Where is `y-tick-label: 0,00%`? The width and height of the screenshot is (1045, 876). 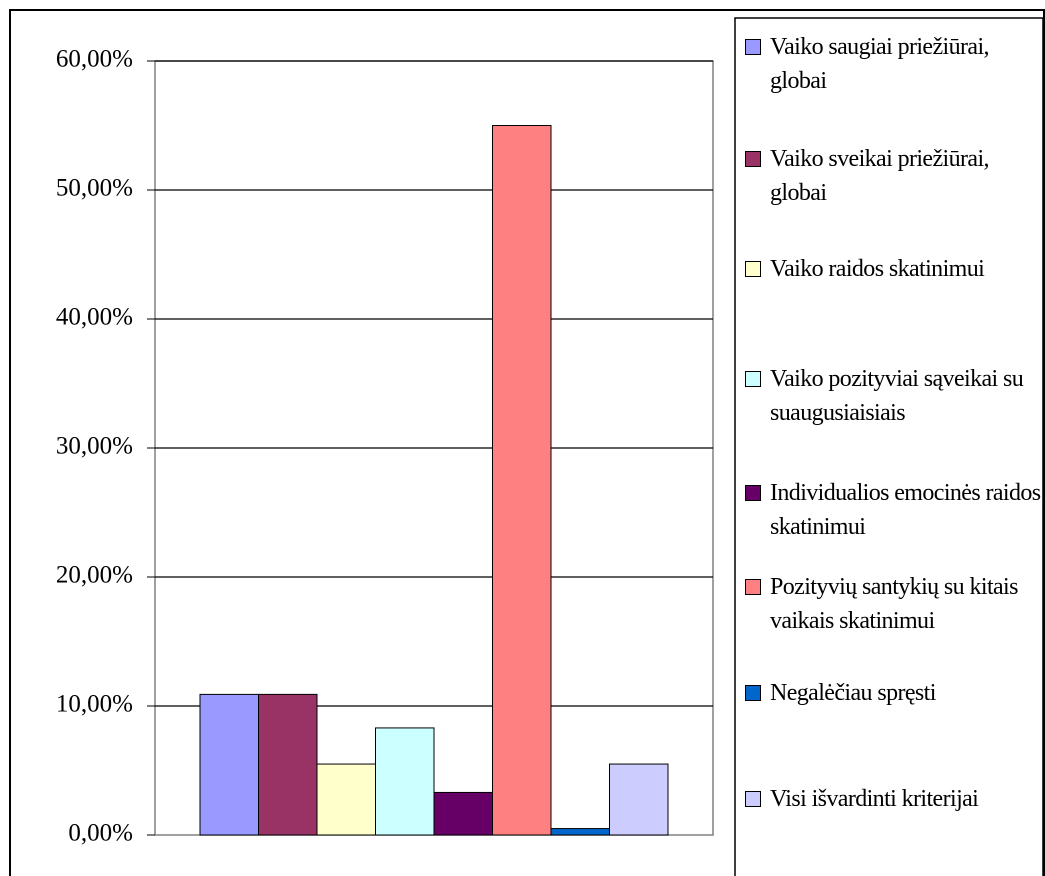
y-tick-label: 0,00% is located at coordinates (100, 833).